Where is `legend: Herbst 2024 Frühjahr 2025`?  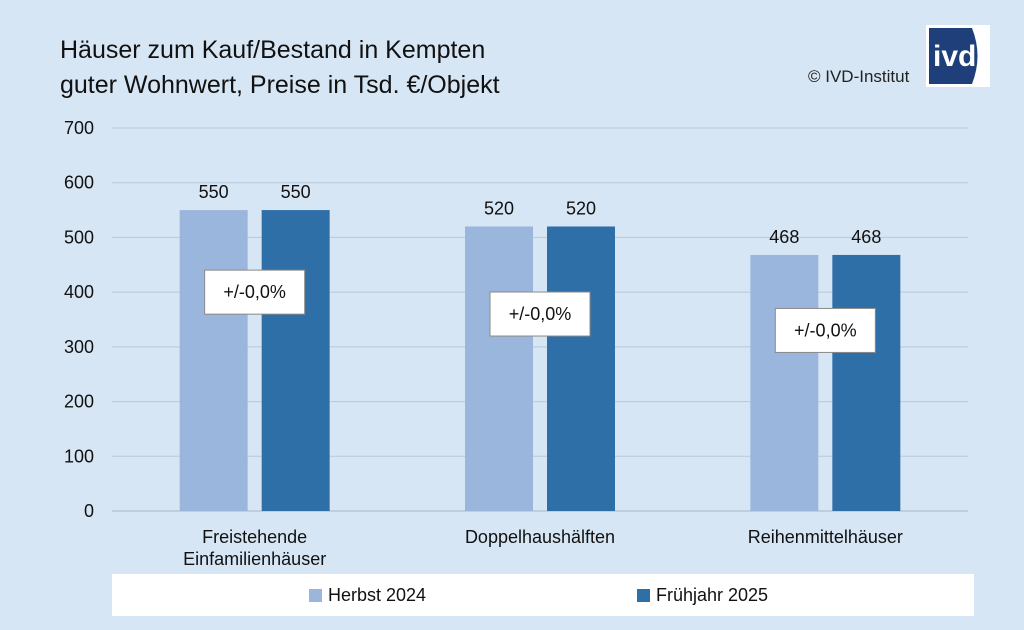
legend: Herbst 2024 Frühjahr 2025 is located at coordinates (543, 595).